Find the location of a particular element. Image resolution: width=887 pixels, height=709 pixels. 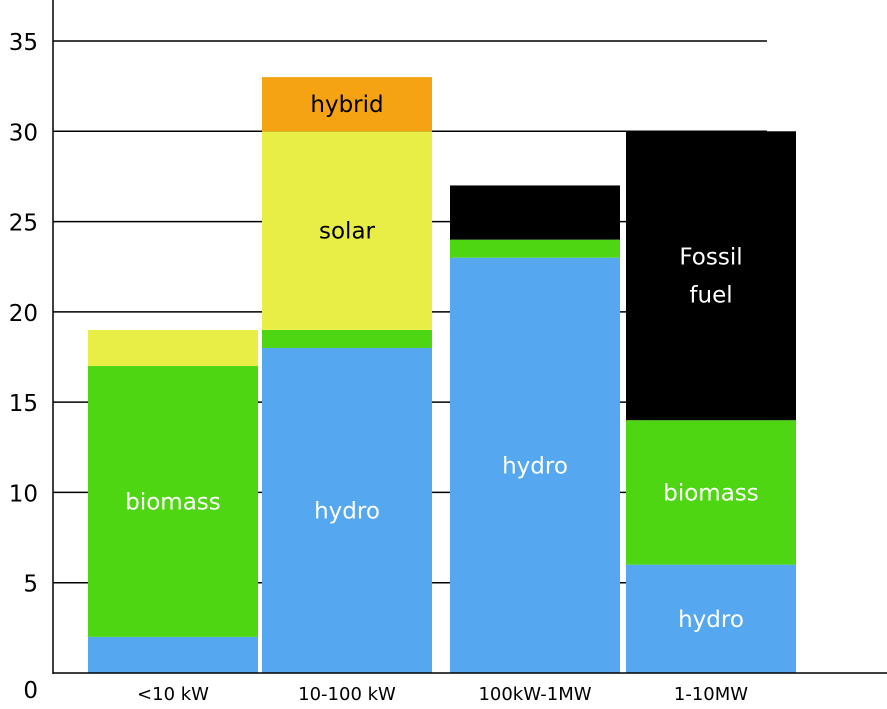

segment-label-hybrid: hybrid is located at coordinates (346, 105).